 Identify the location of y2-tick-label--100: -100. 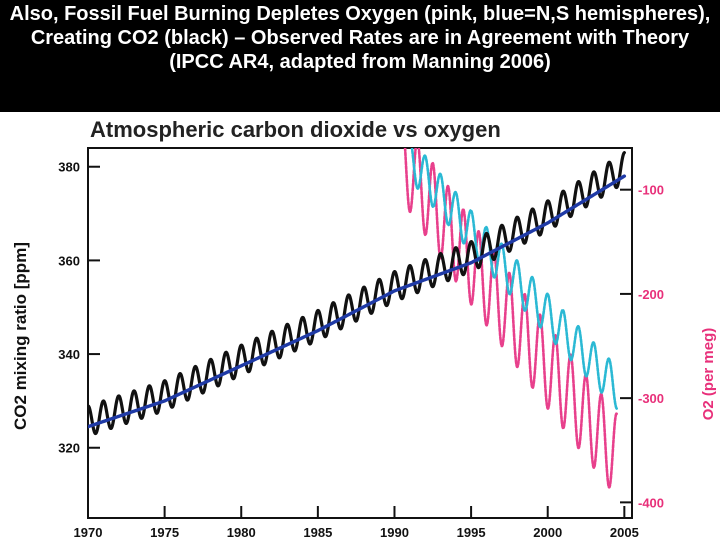
(651, 190).